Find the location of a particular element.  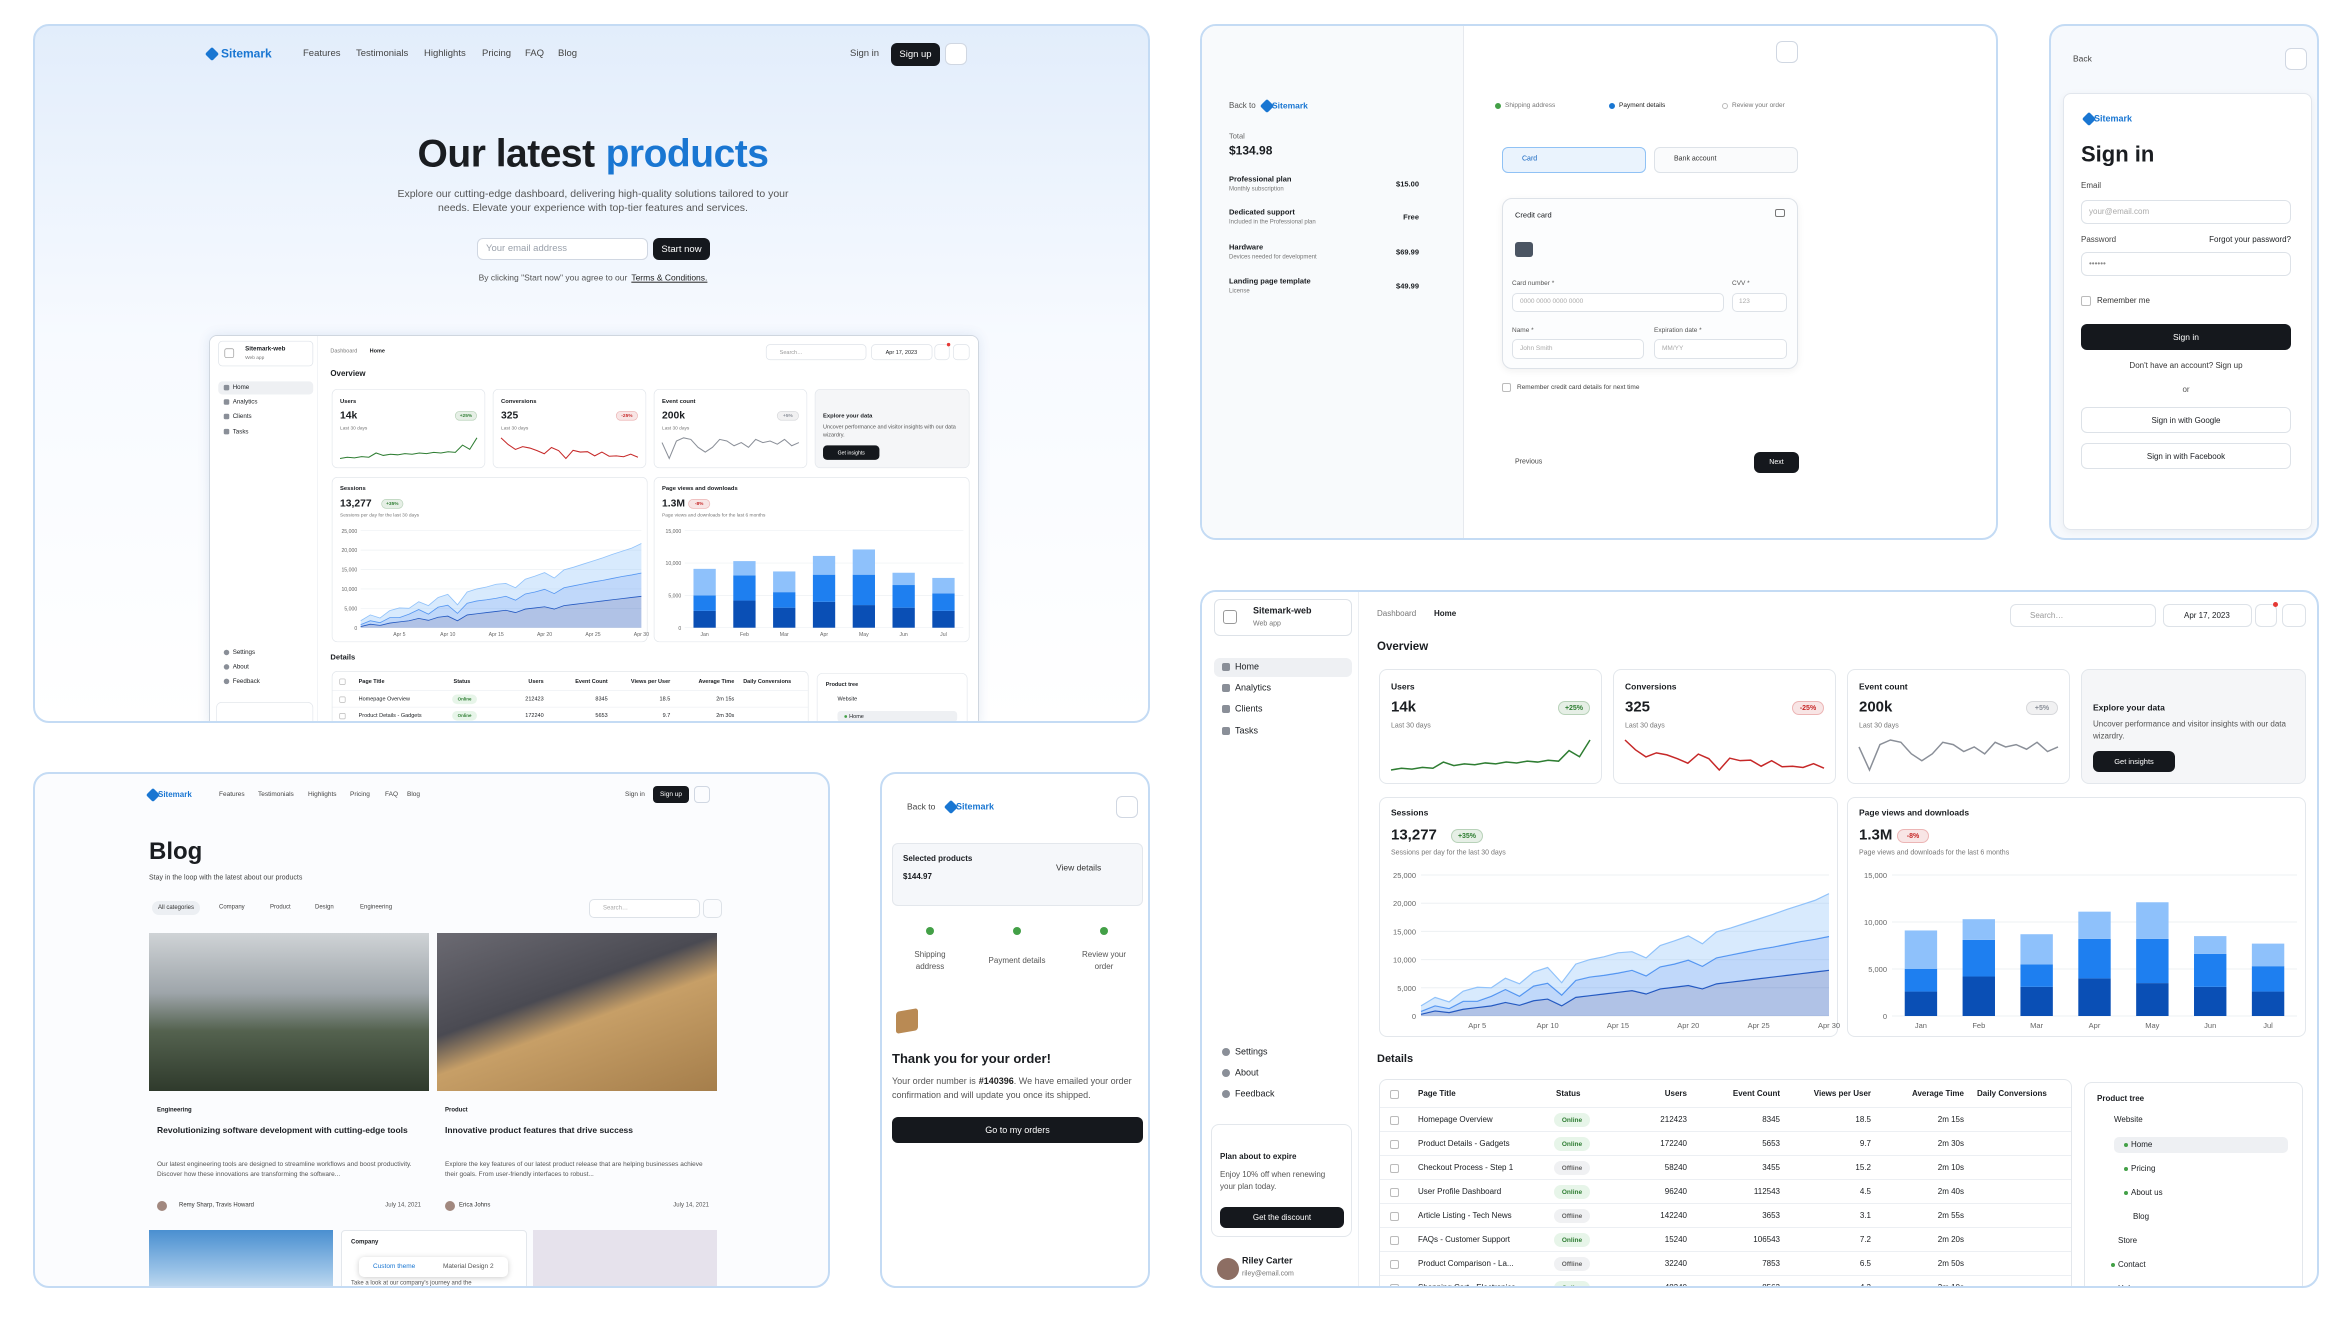

facebook-button: Sign in with Facebook is located at coordinates (2186, 456).